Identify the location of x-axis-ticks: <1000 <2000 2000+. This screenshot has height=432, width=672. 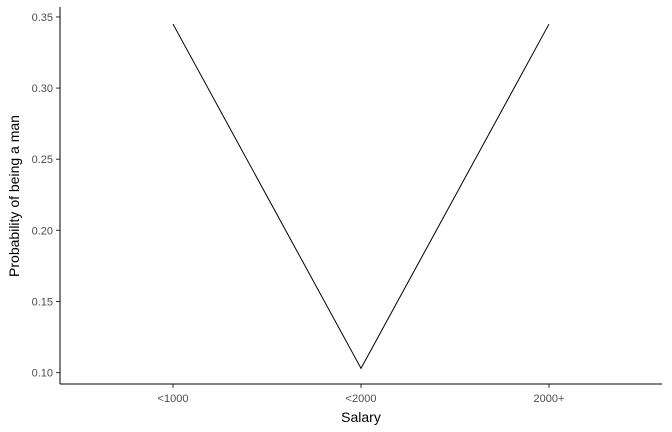
(361, 394).